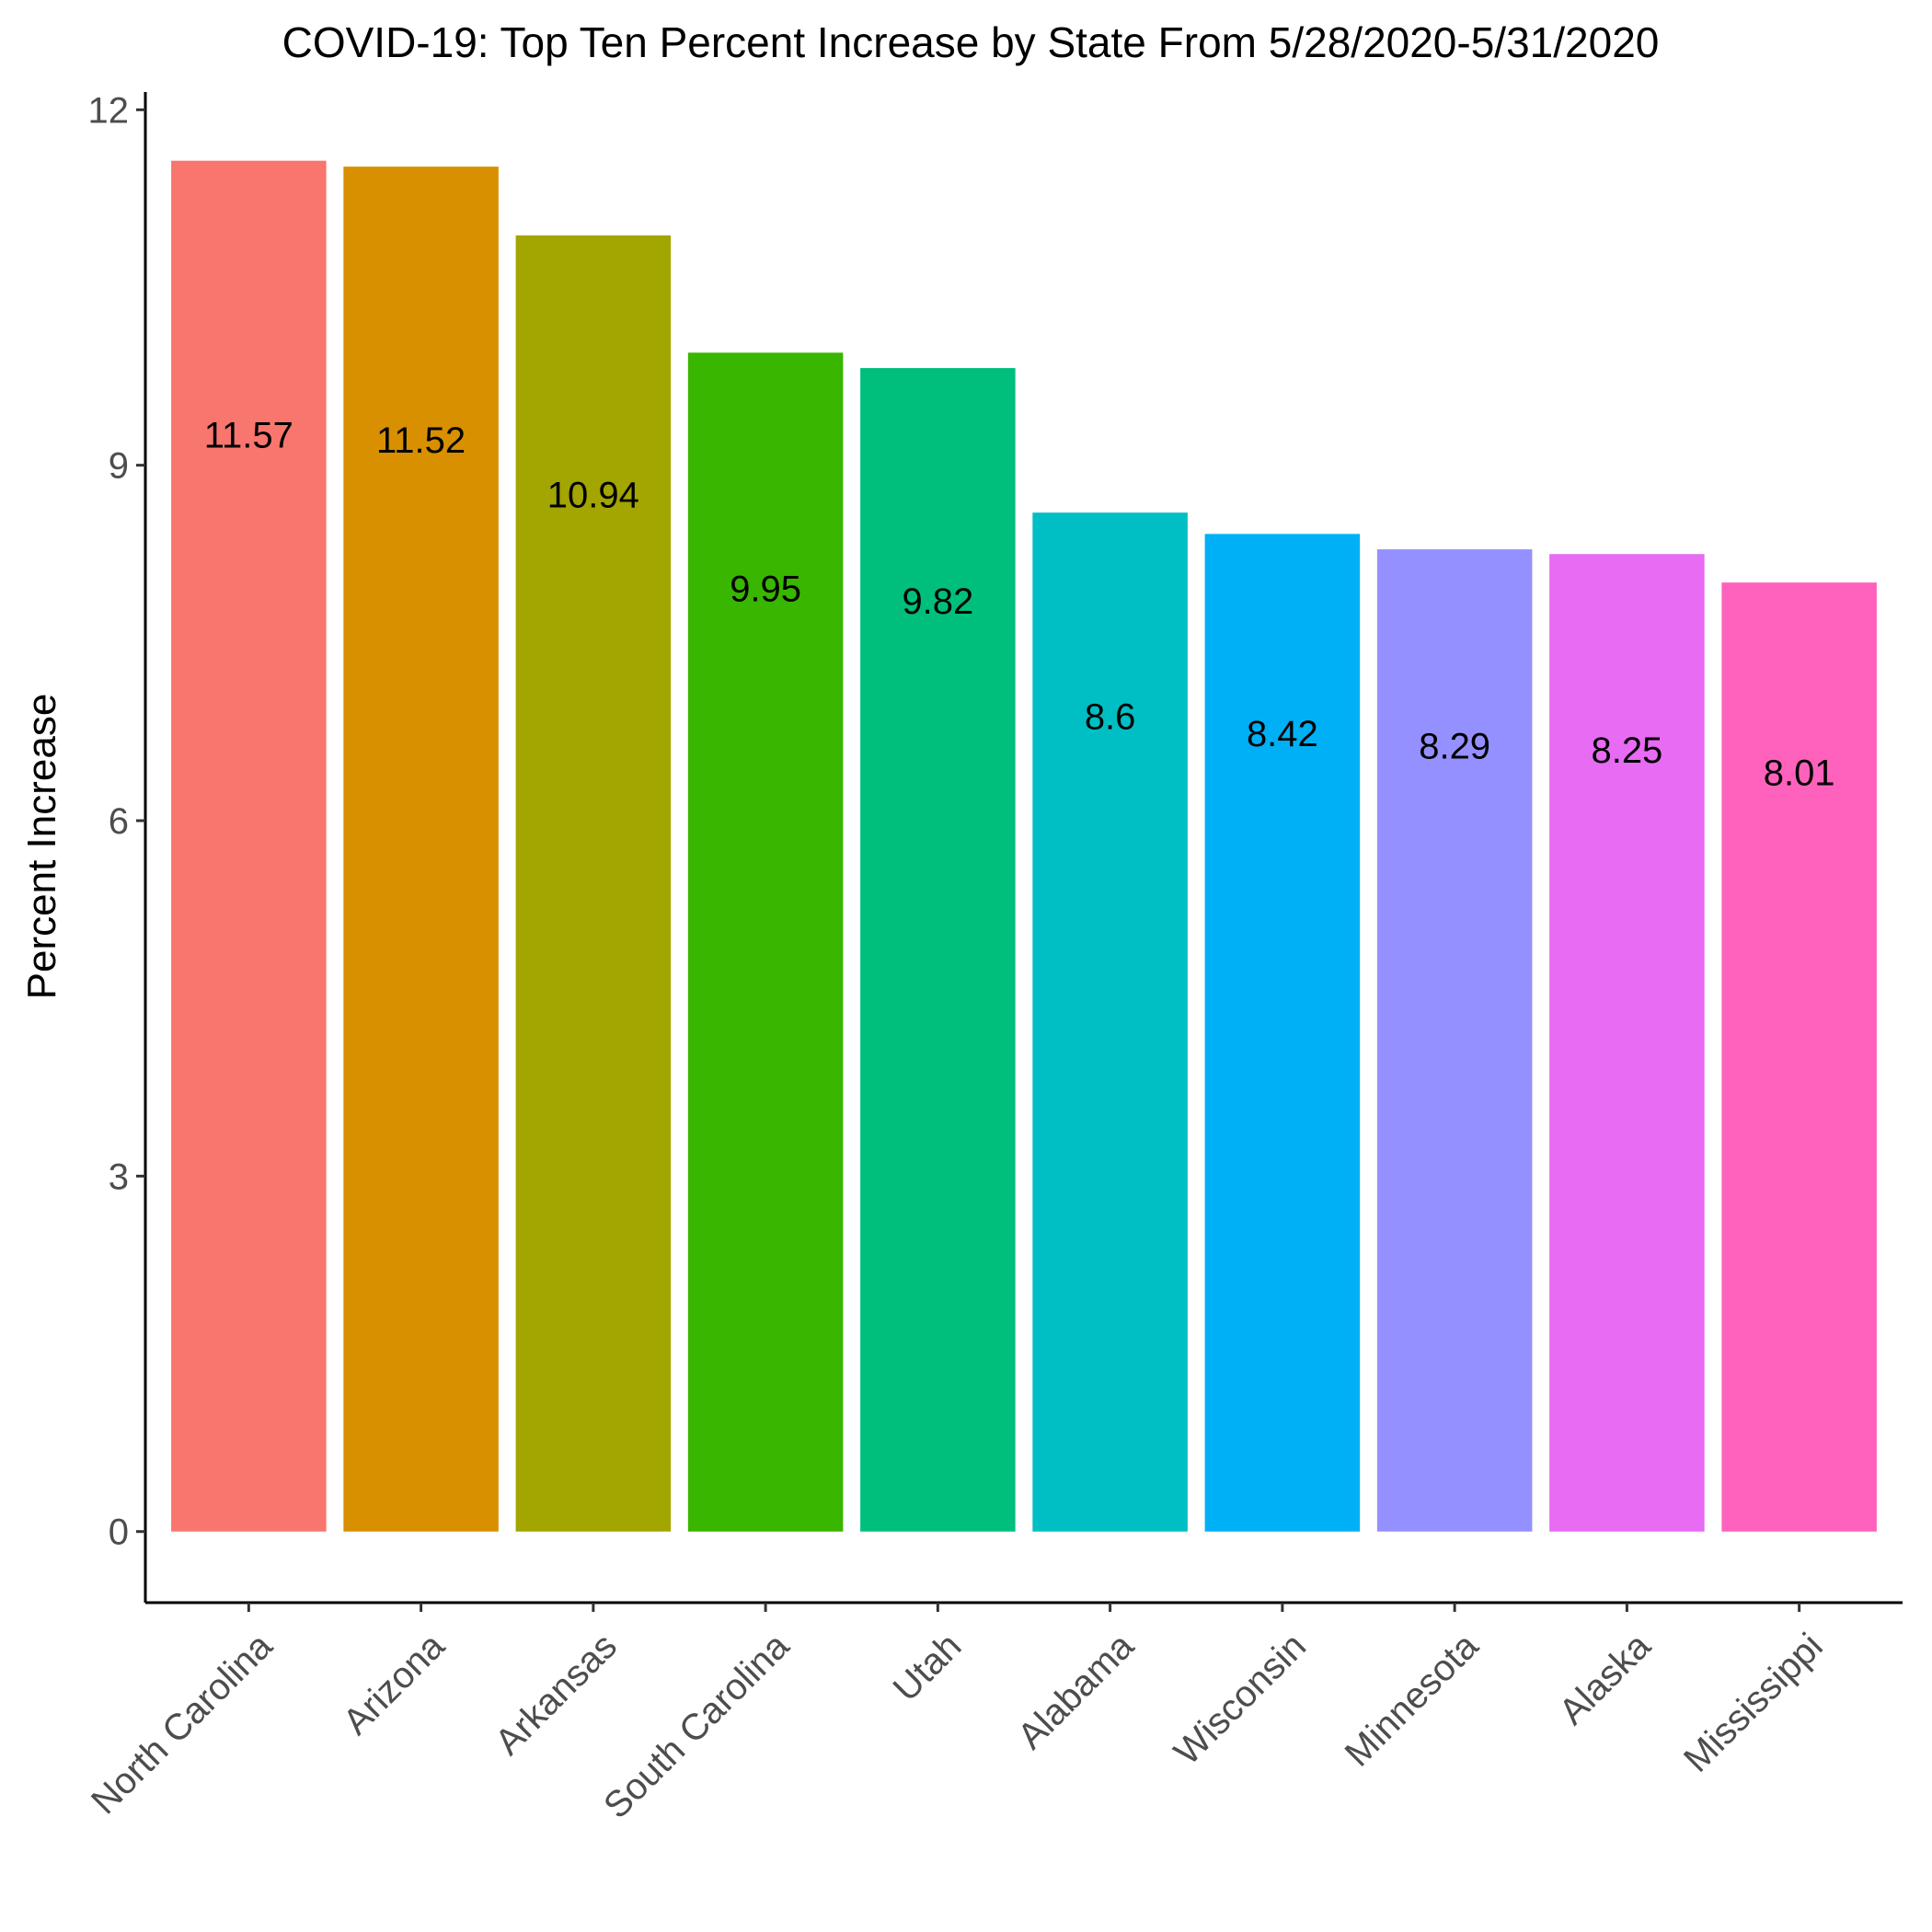 Image resolution: width=1932 pixels, height=1932 pixels. What do you see at coordinates (697, 1726) in the screenshot?
I see `x-tick-label-south-carolina: South Carolina` at bounding box center [697, 1726].